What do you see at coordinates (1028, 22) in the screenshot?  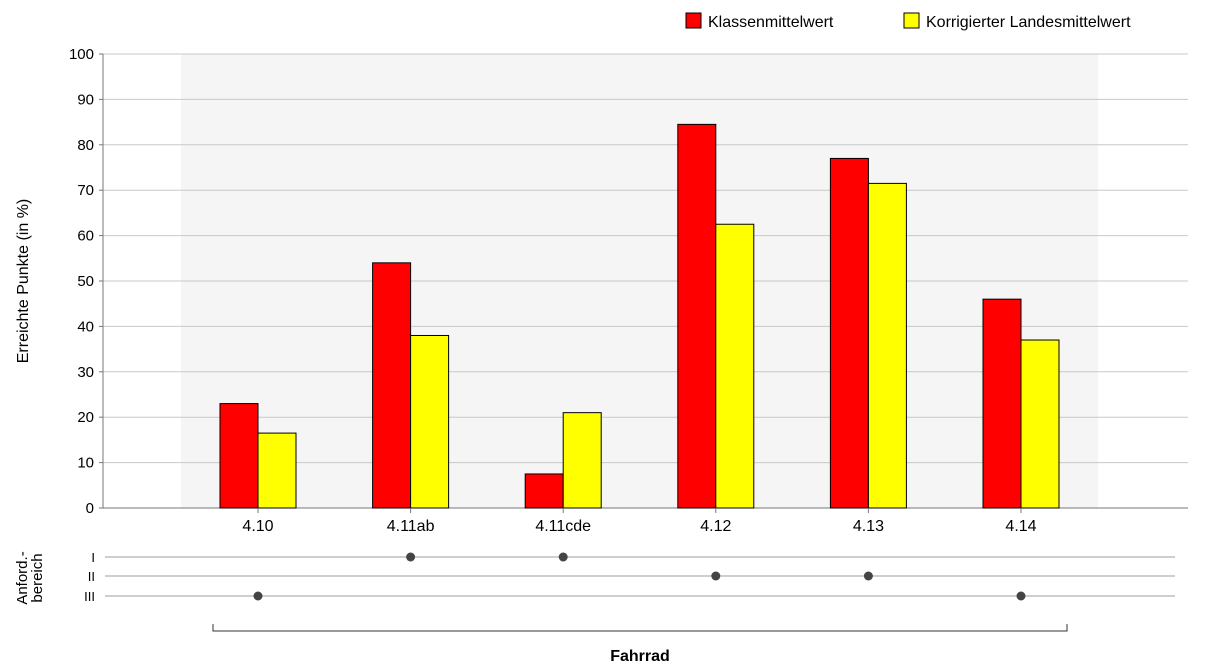 I see `legend-label: Korrigierter Landesmittelwert` at bounding box center [1028, 22].